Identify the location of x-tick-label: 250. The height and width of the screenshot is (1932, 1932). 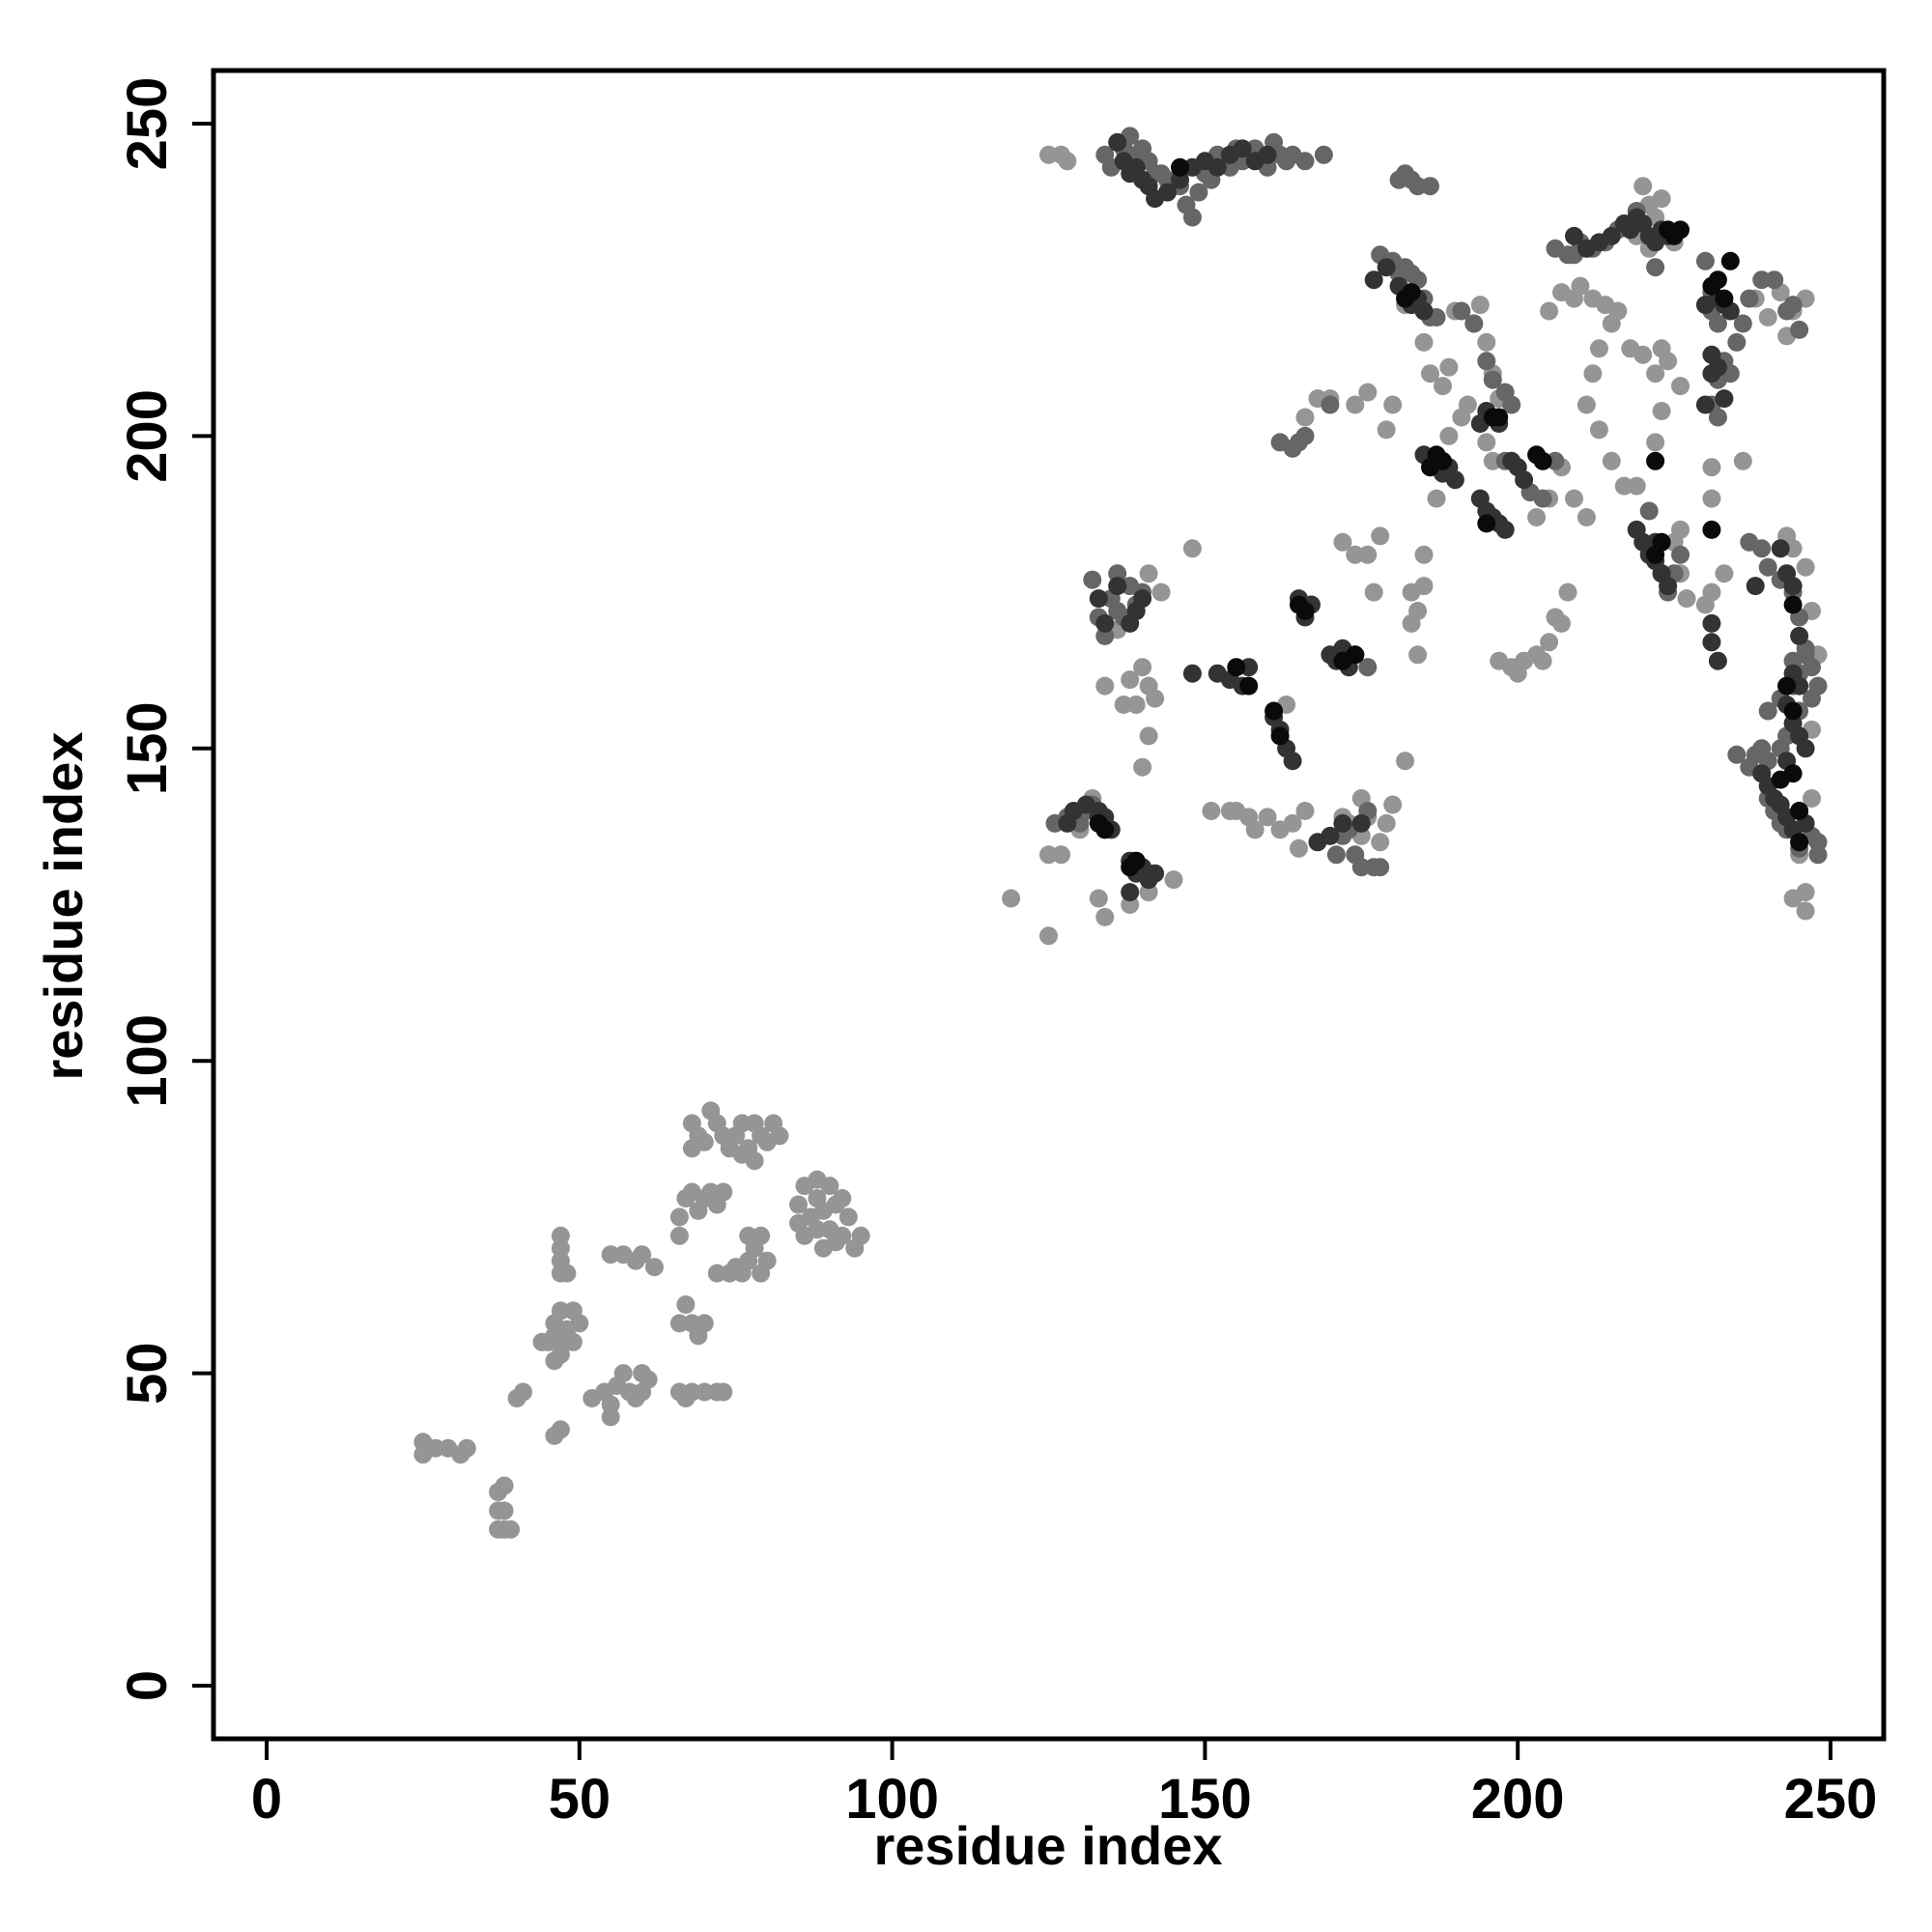
(1831, 1799).